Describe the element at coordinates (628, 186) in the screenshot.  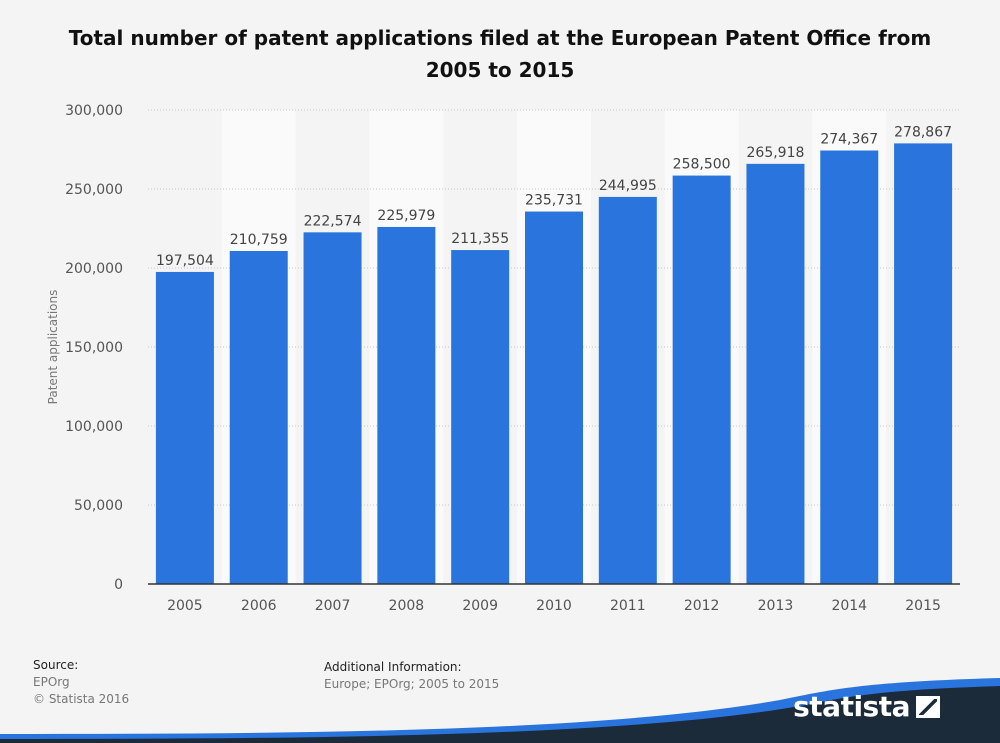
I see `data-label: 244,995` at that location.